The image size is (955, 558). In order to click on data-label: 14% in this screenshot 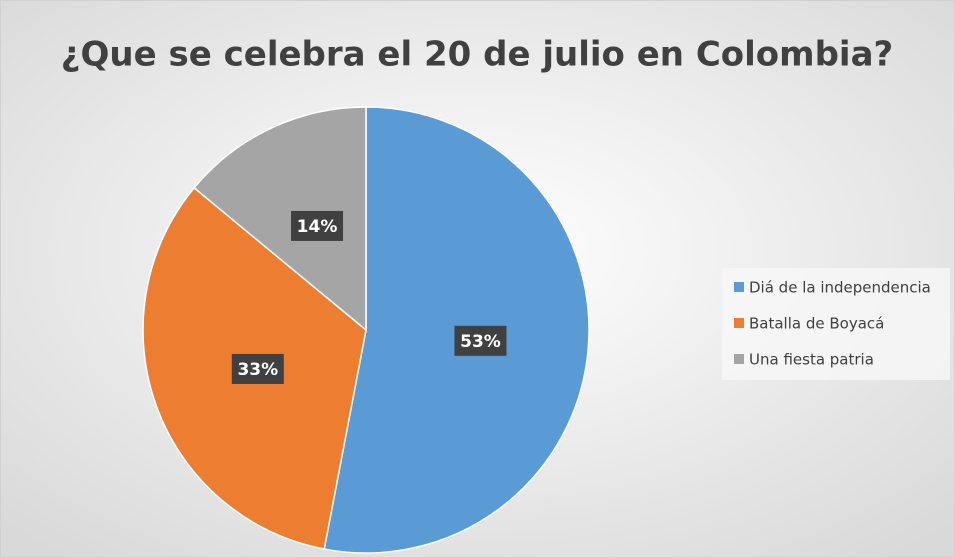, I will do `click(317, 227)`.